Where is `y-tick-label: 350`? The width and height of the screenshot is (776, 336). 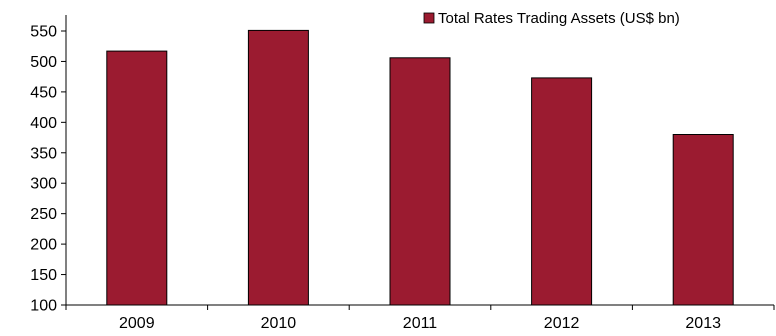
y-tick-label: 350 is located at coordinates (43, 153).